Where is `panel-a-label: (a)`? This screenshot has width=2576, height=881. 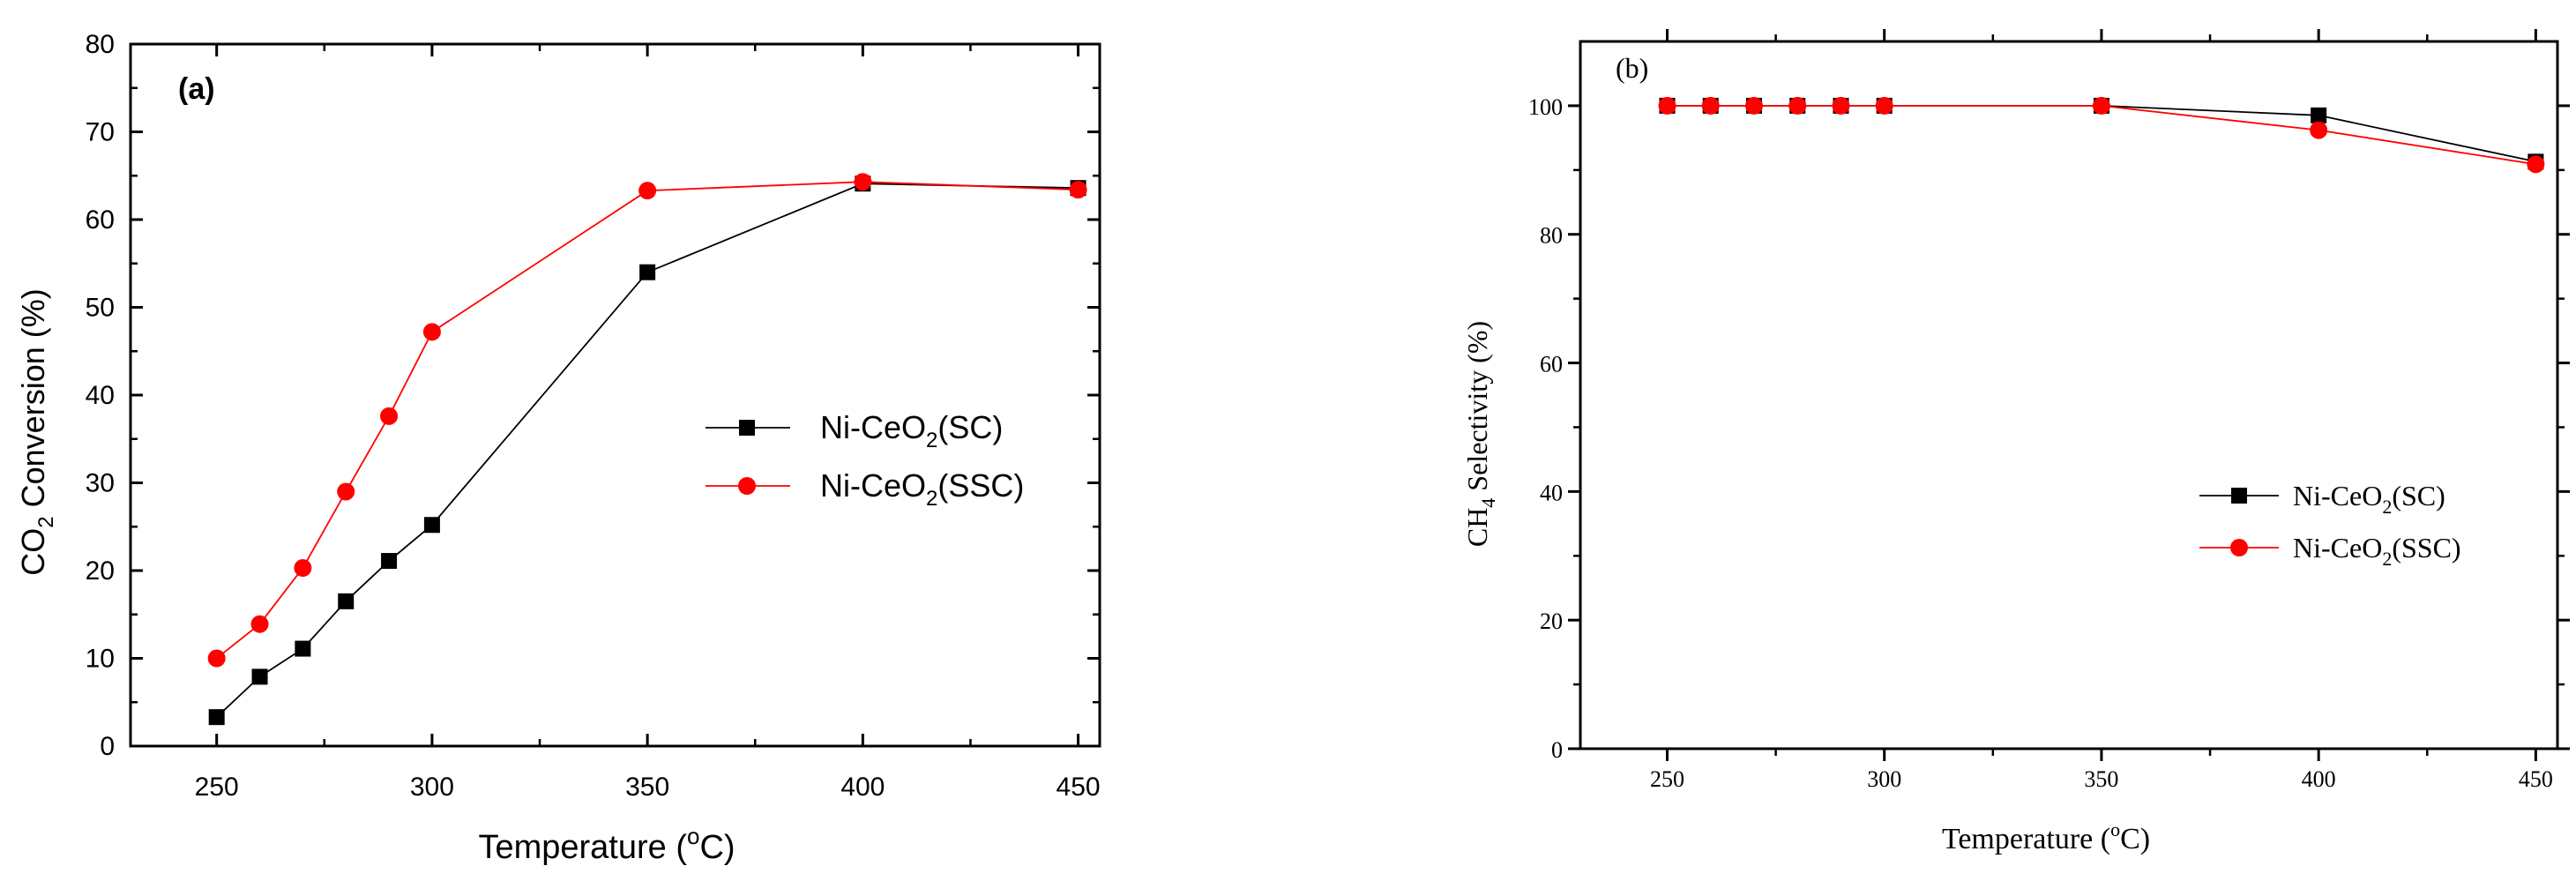
panel-a-label: (a) is located at coordinates (196, 89).